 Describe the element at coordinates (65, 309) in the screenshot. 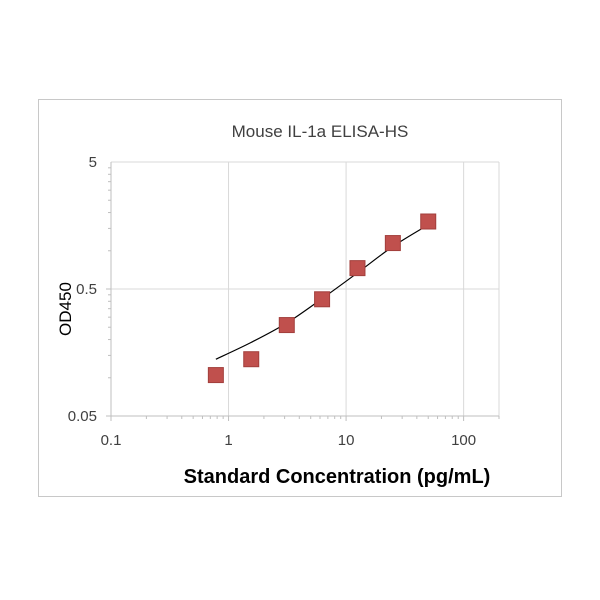

I see `y-axis-label: OD450` at that location.